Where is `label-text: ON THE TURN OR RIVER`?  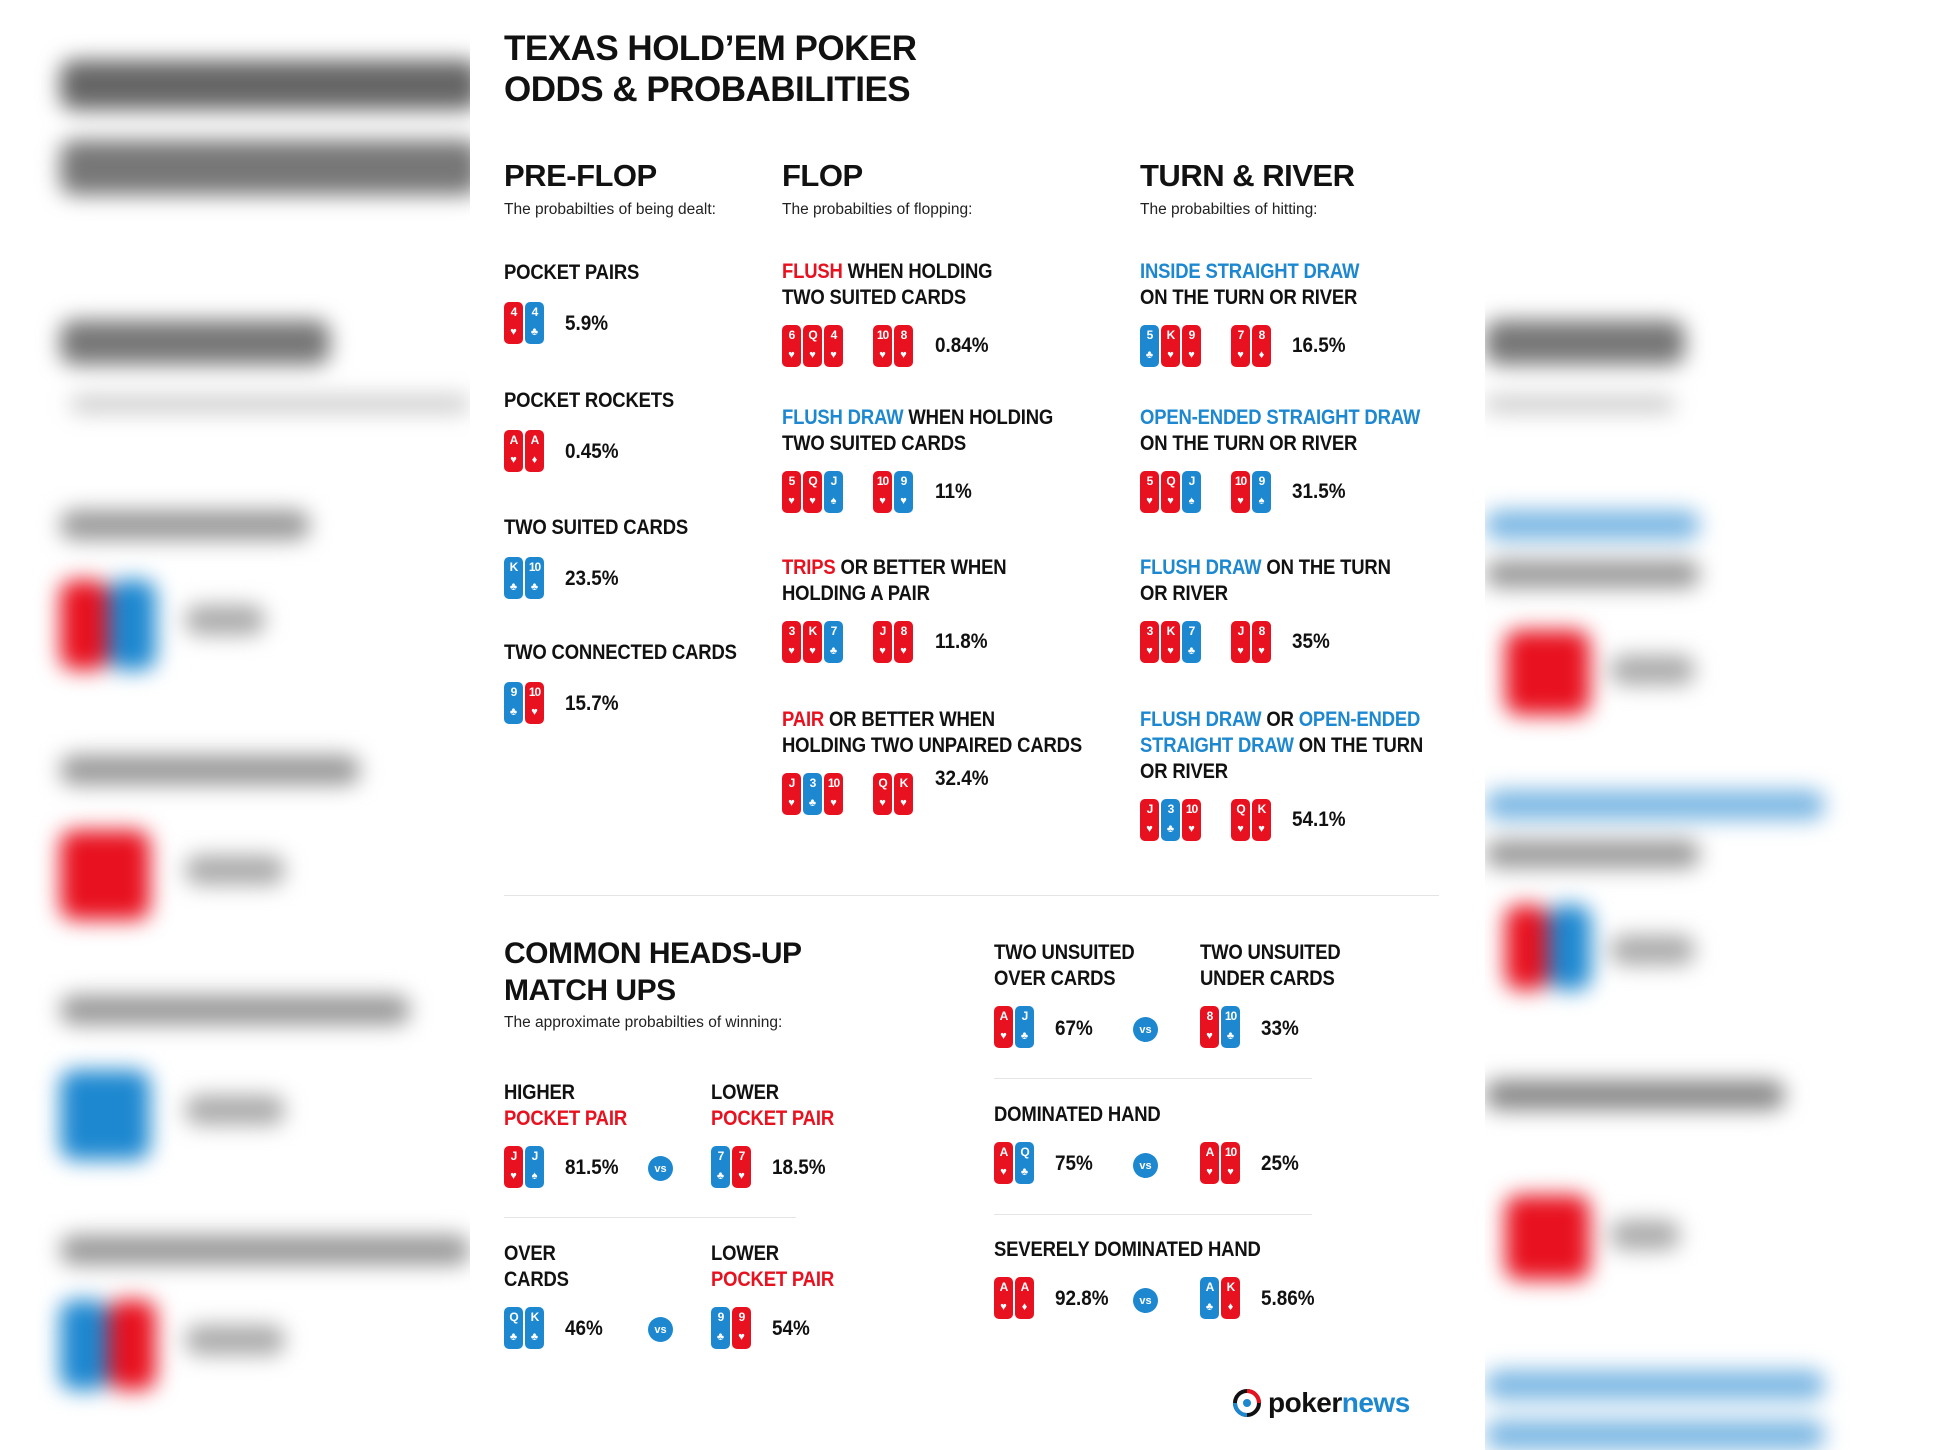 label-text: ON THE TURN OR RIVER is located at coordinates (1249, 297).